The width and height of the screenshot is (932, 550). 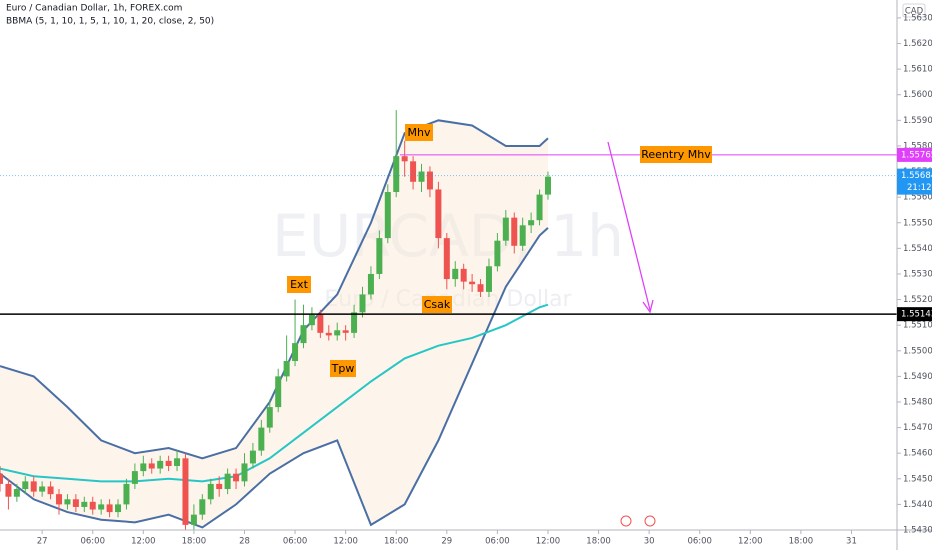 I want to click on price-label-box, so click(x=914, y=314).